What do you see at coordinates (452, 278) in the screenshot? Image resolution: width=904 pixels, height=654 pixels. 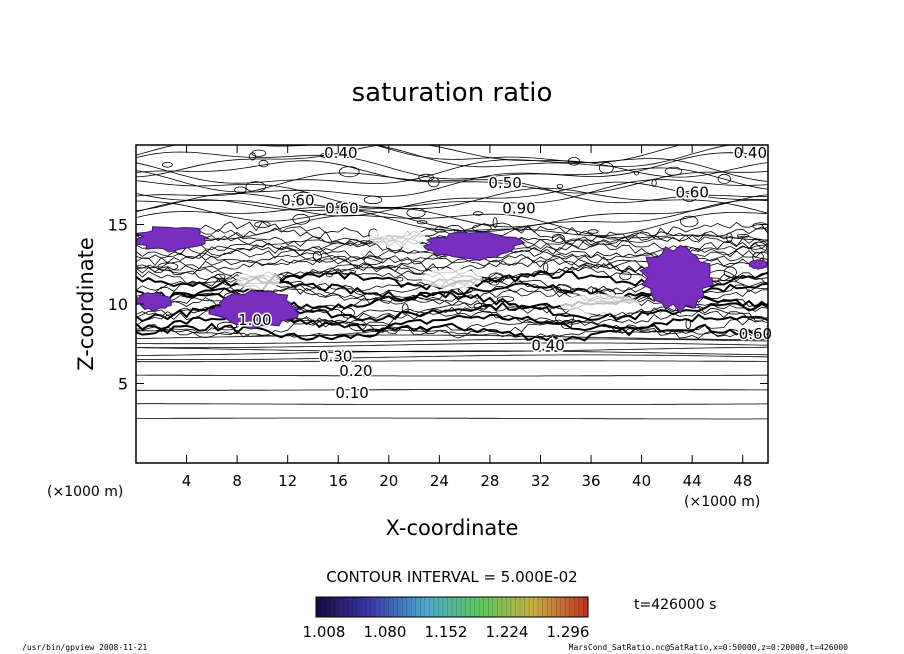 I see `supersaturated-regions` at bounding box center [452, 278].